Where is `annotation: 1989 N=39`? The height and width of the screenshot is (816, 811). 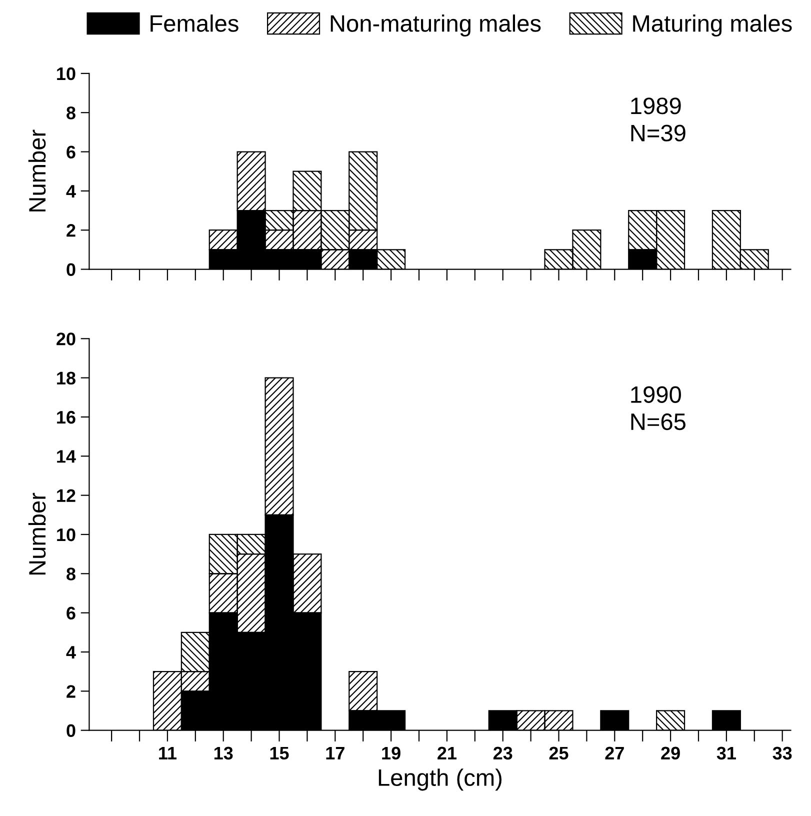 annotation: 1989 N=39 is located at coordinates (658, 120).